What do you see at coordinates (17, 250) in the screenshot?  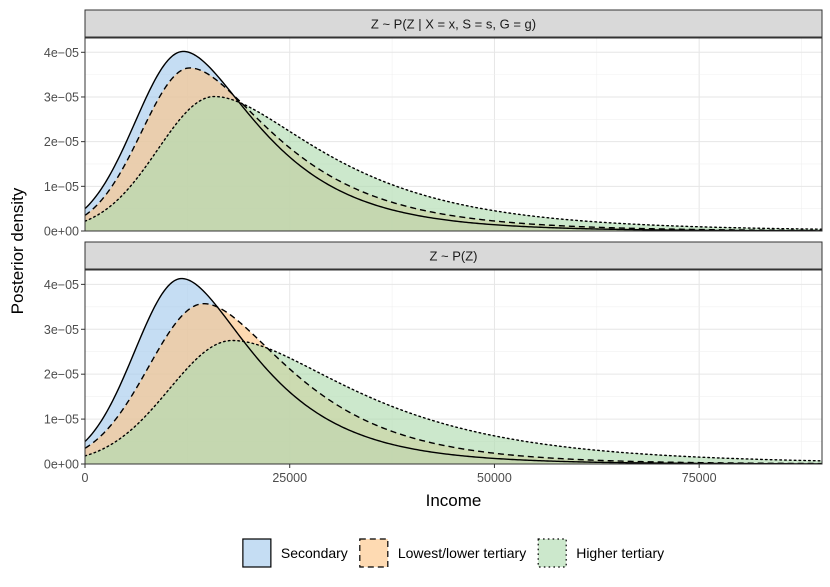 I see `y-axis-title: Posterior density` at bounding box center [17, 250].